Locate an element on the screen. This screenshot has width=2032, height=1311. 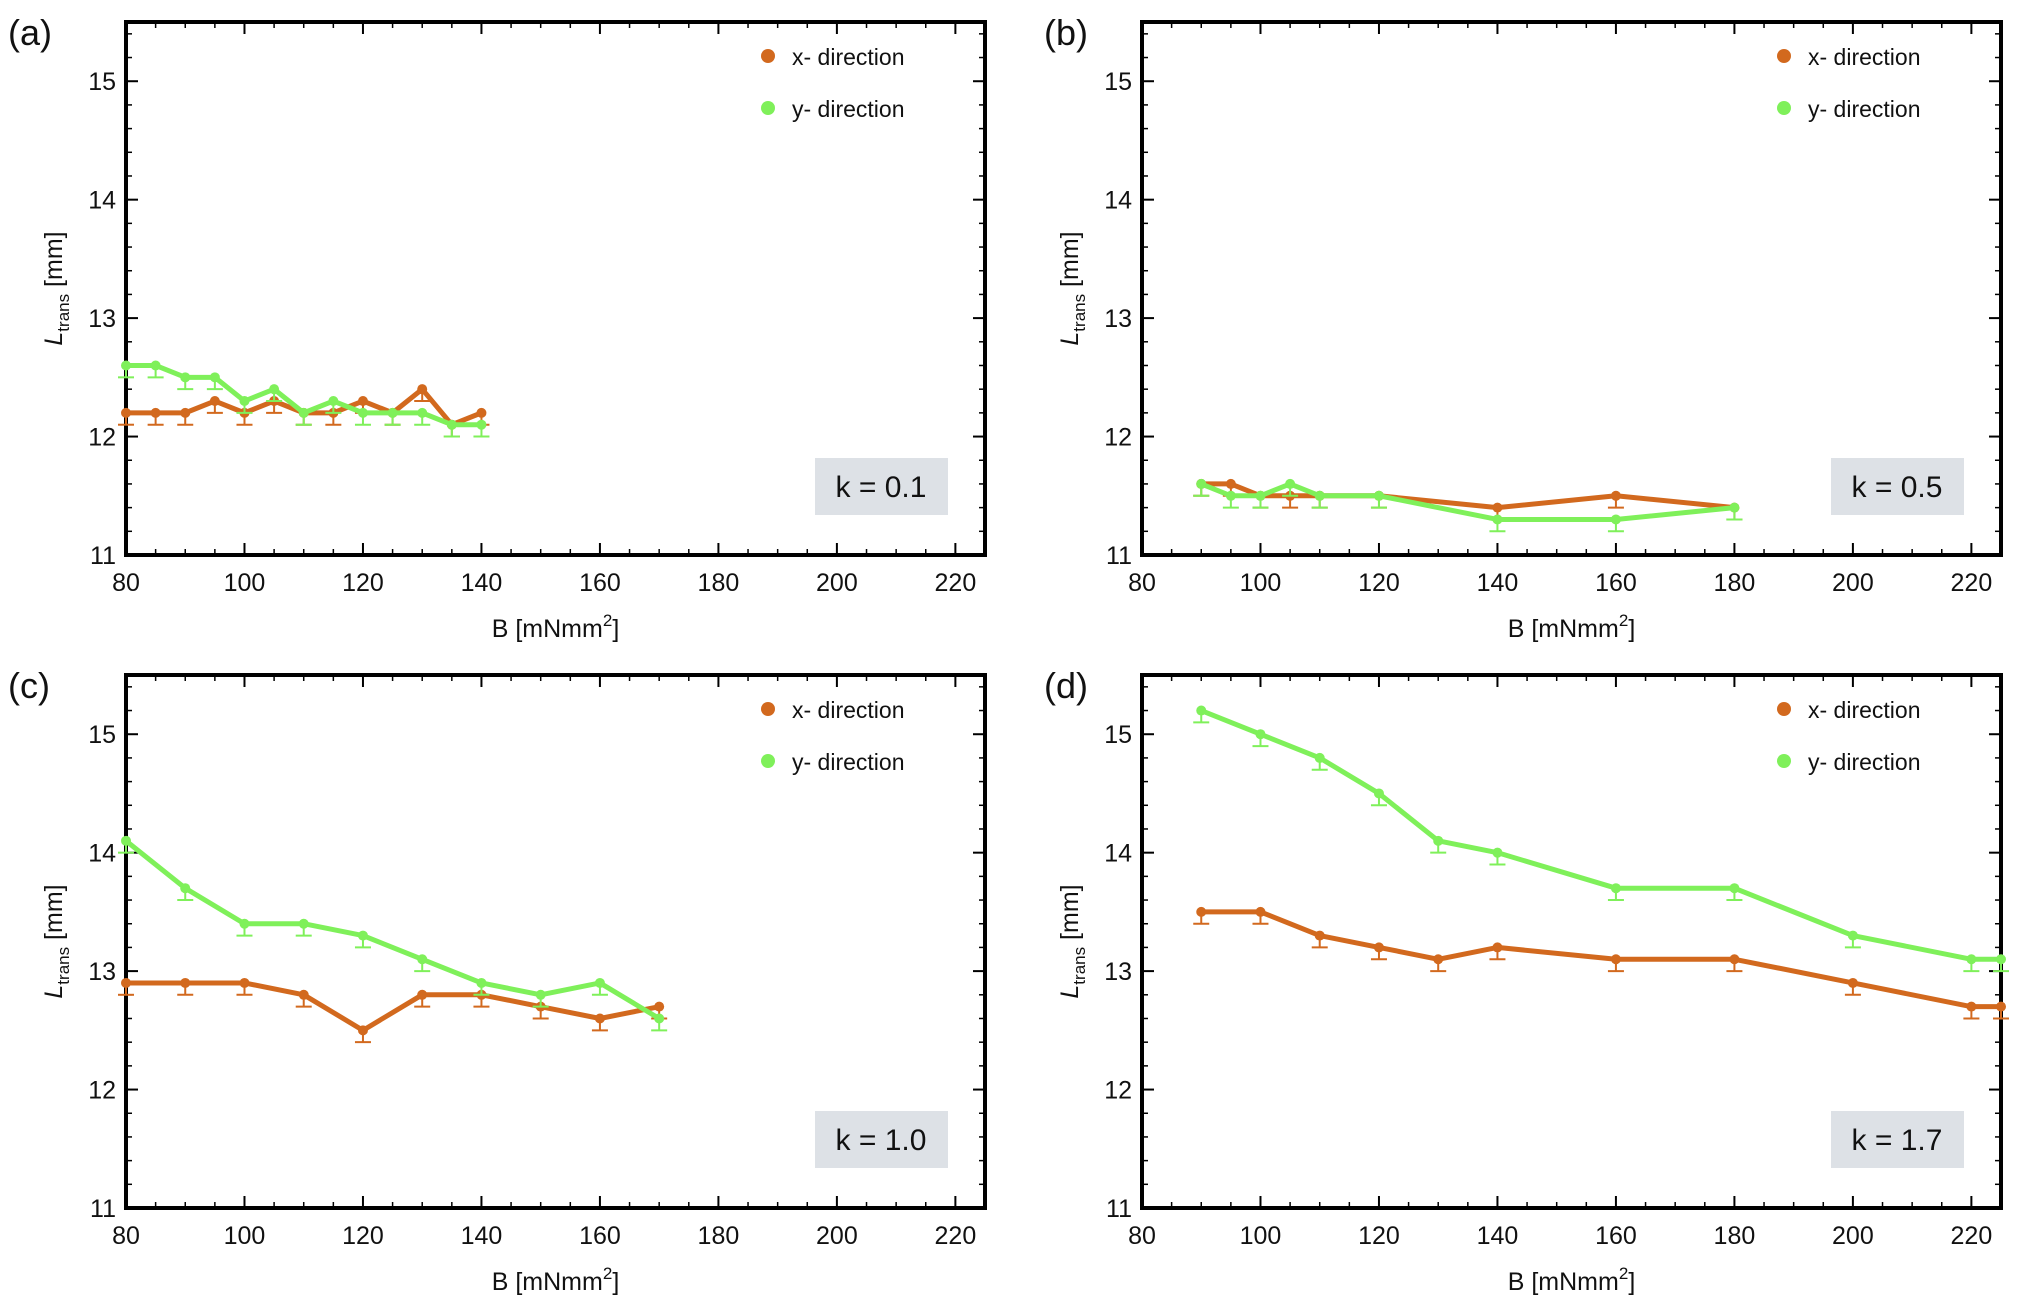
y-tick-label: 12 is located at coordinates (102, 438).